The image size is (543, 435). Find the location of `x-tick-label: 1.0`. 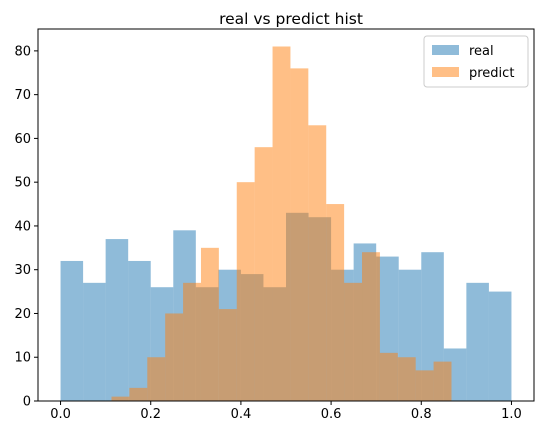

x-tick-label: 1.0 is located at coordinates (511, 414).